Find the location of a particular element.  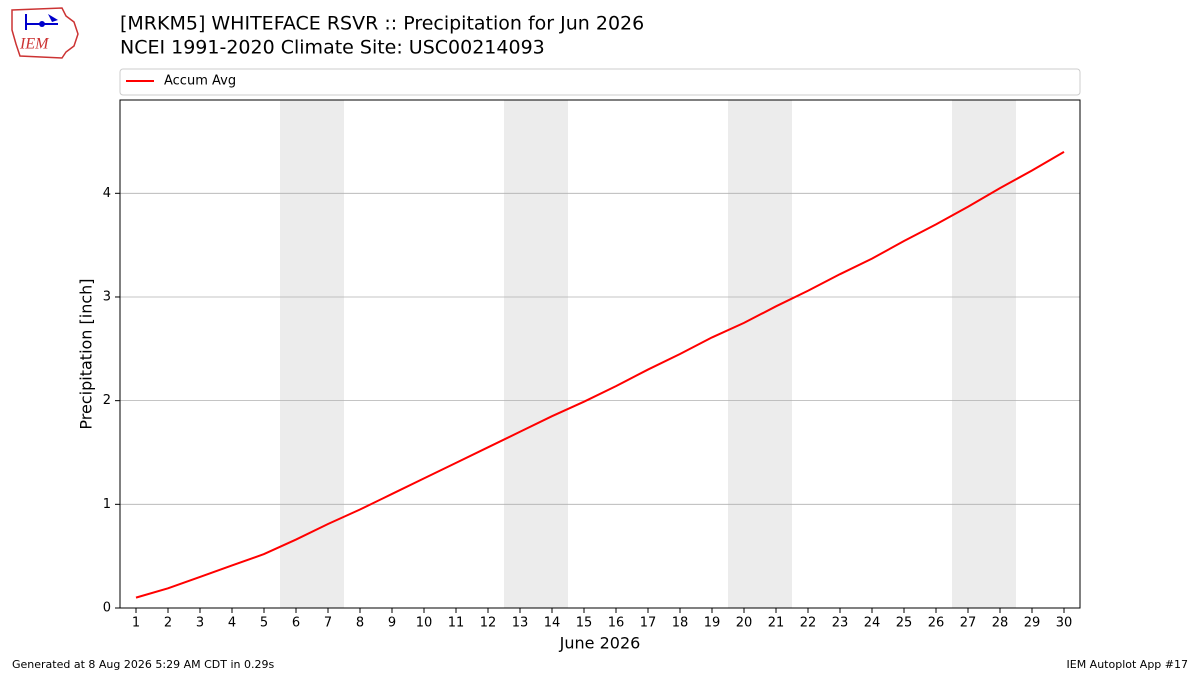

footer-right: IEM Autoplot App #17 is located at coordinates (1128, 664).